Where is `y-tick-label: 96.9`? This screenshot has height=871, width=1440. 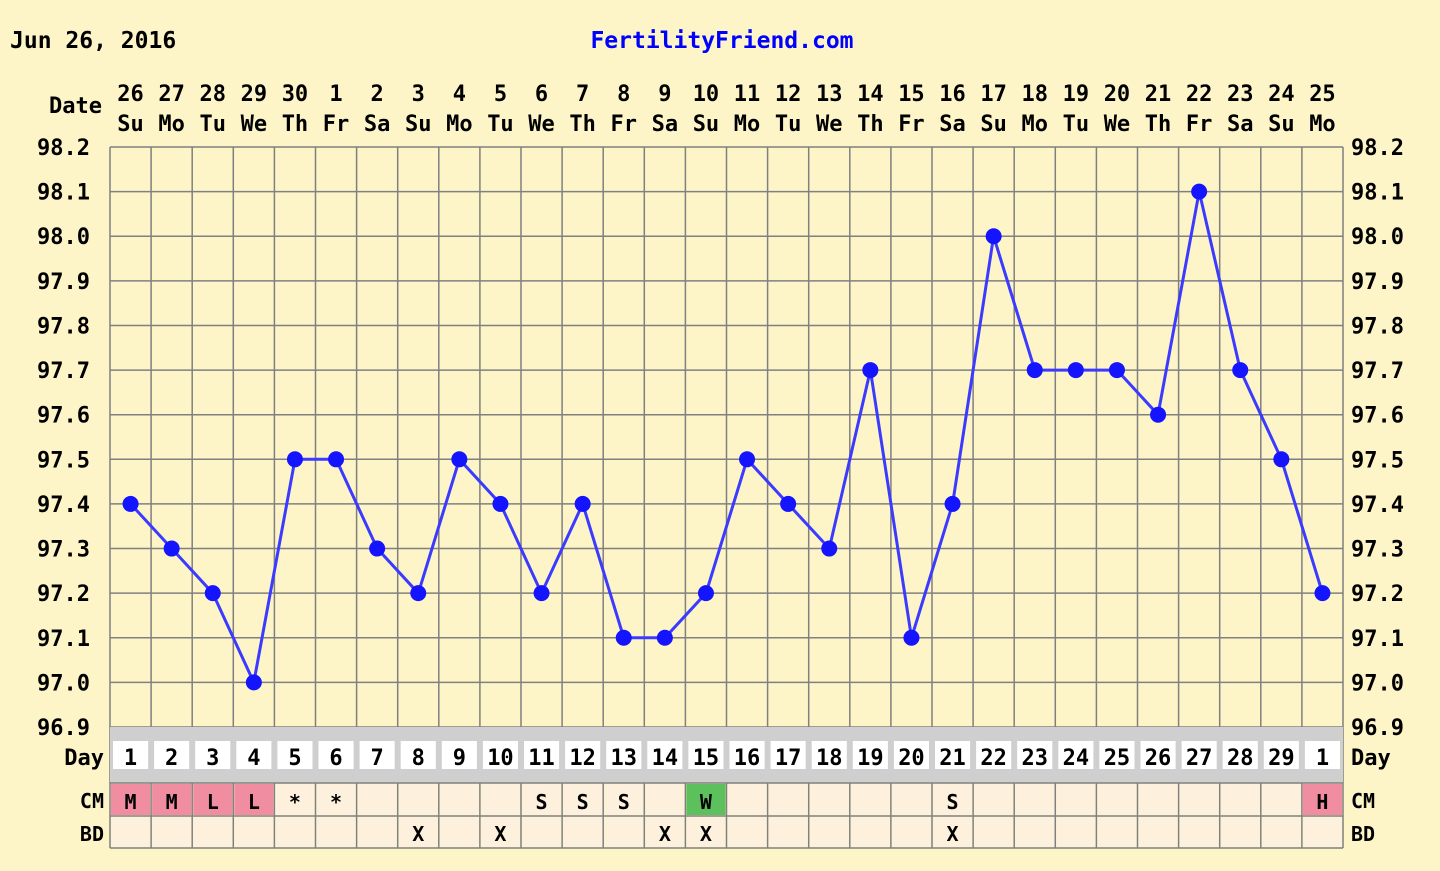
y-tick-label: 96.9 is located at coordinates (63, 728).